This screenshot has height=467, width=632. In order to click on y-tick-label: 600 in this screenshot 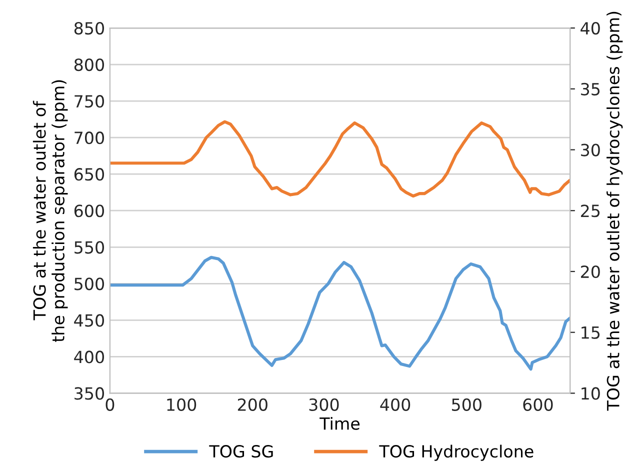, I will do `click(89, 211)`.